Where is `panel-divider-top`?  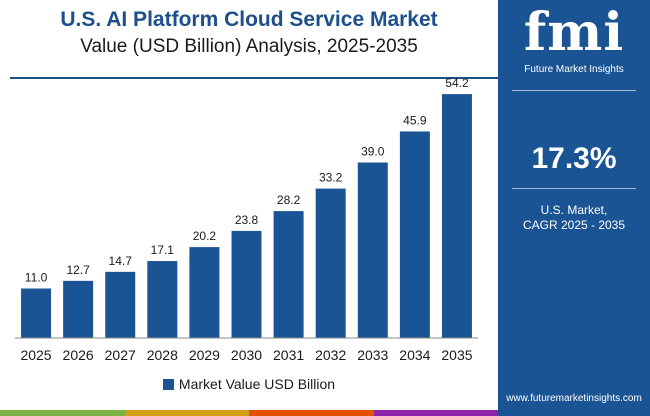
panel-divider-top is located at coordinates (574, 90).